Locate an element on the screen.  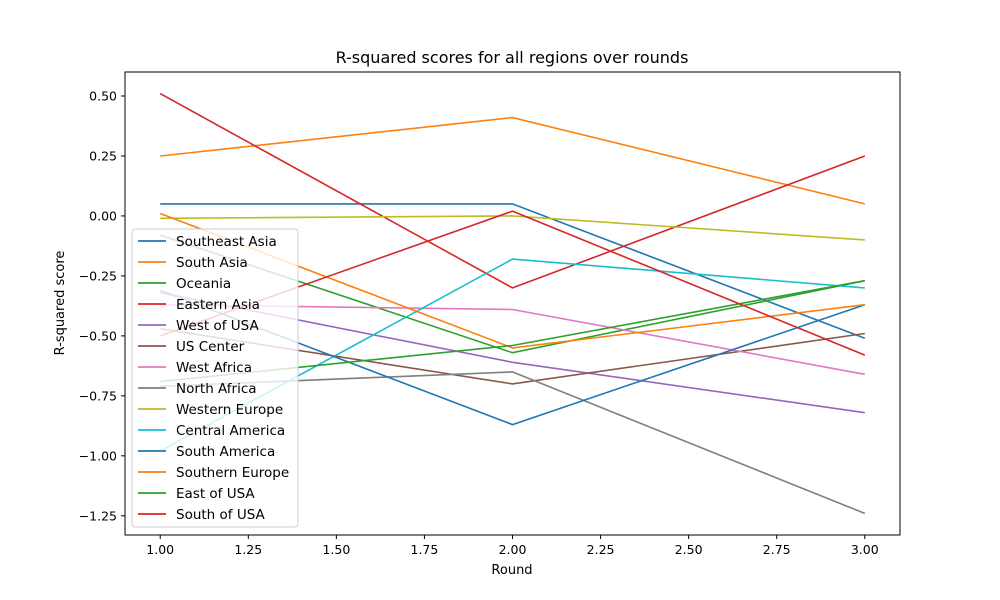
y-tick-label: −0.25 is located at coordinates (98, 275).